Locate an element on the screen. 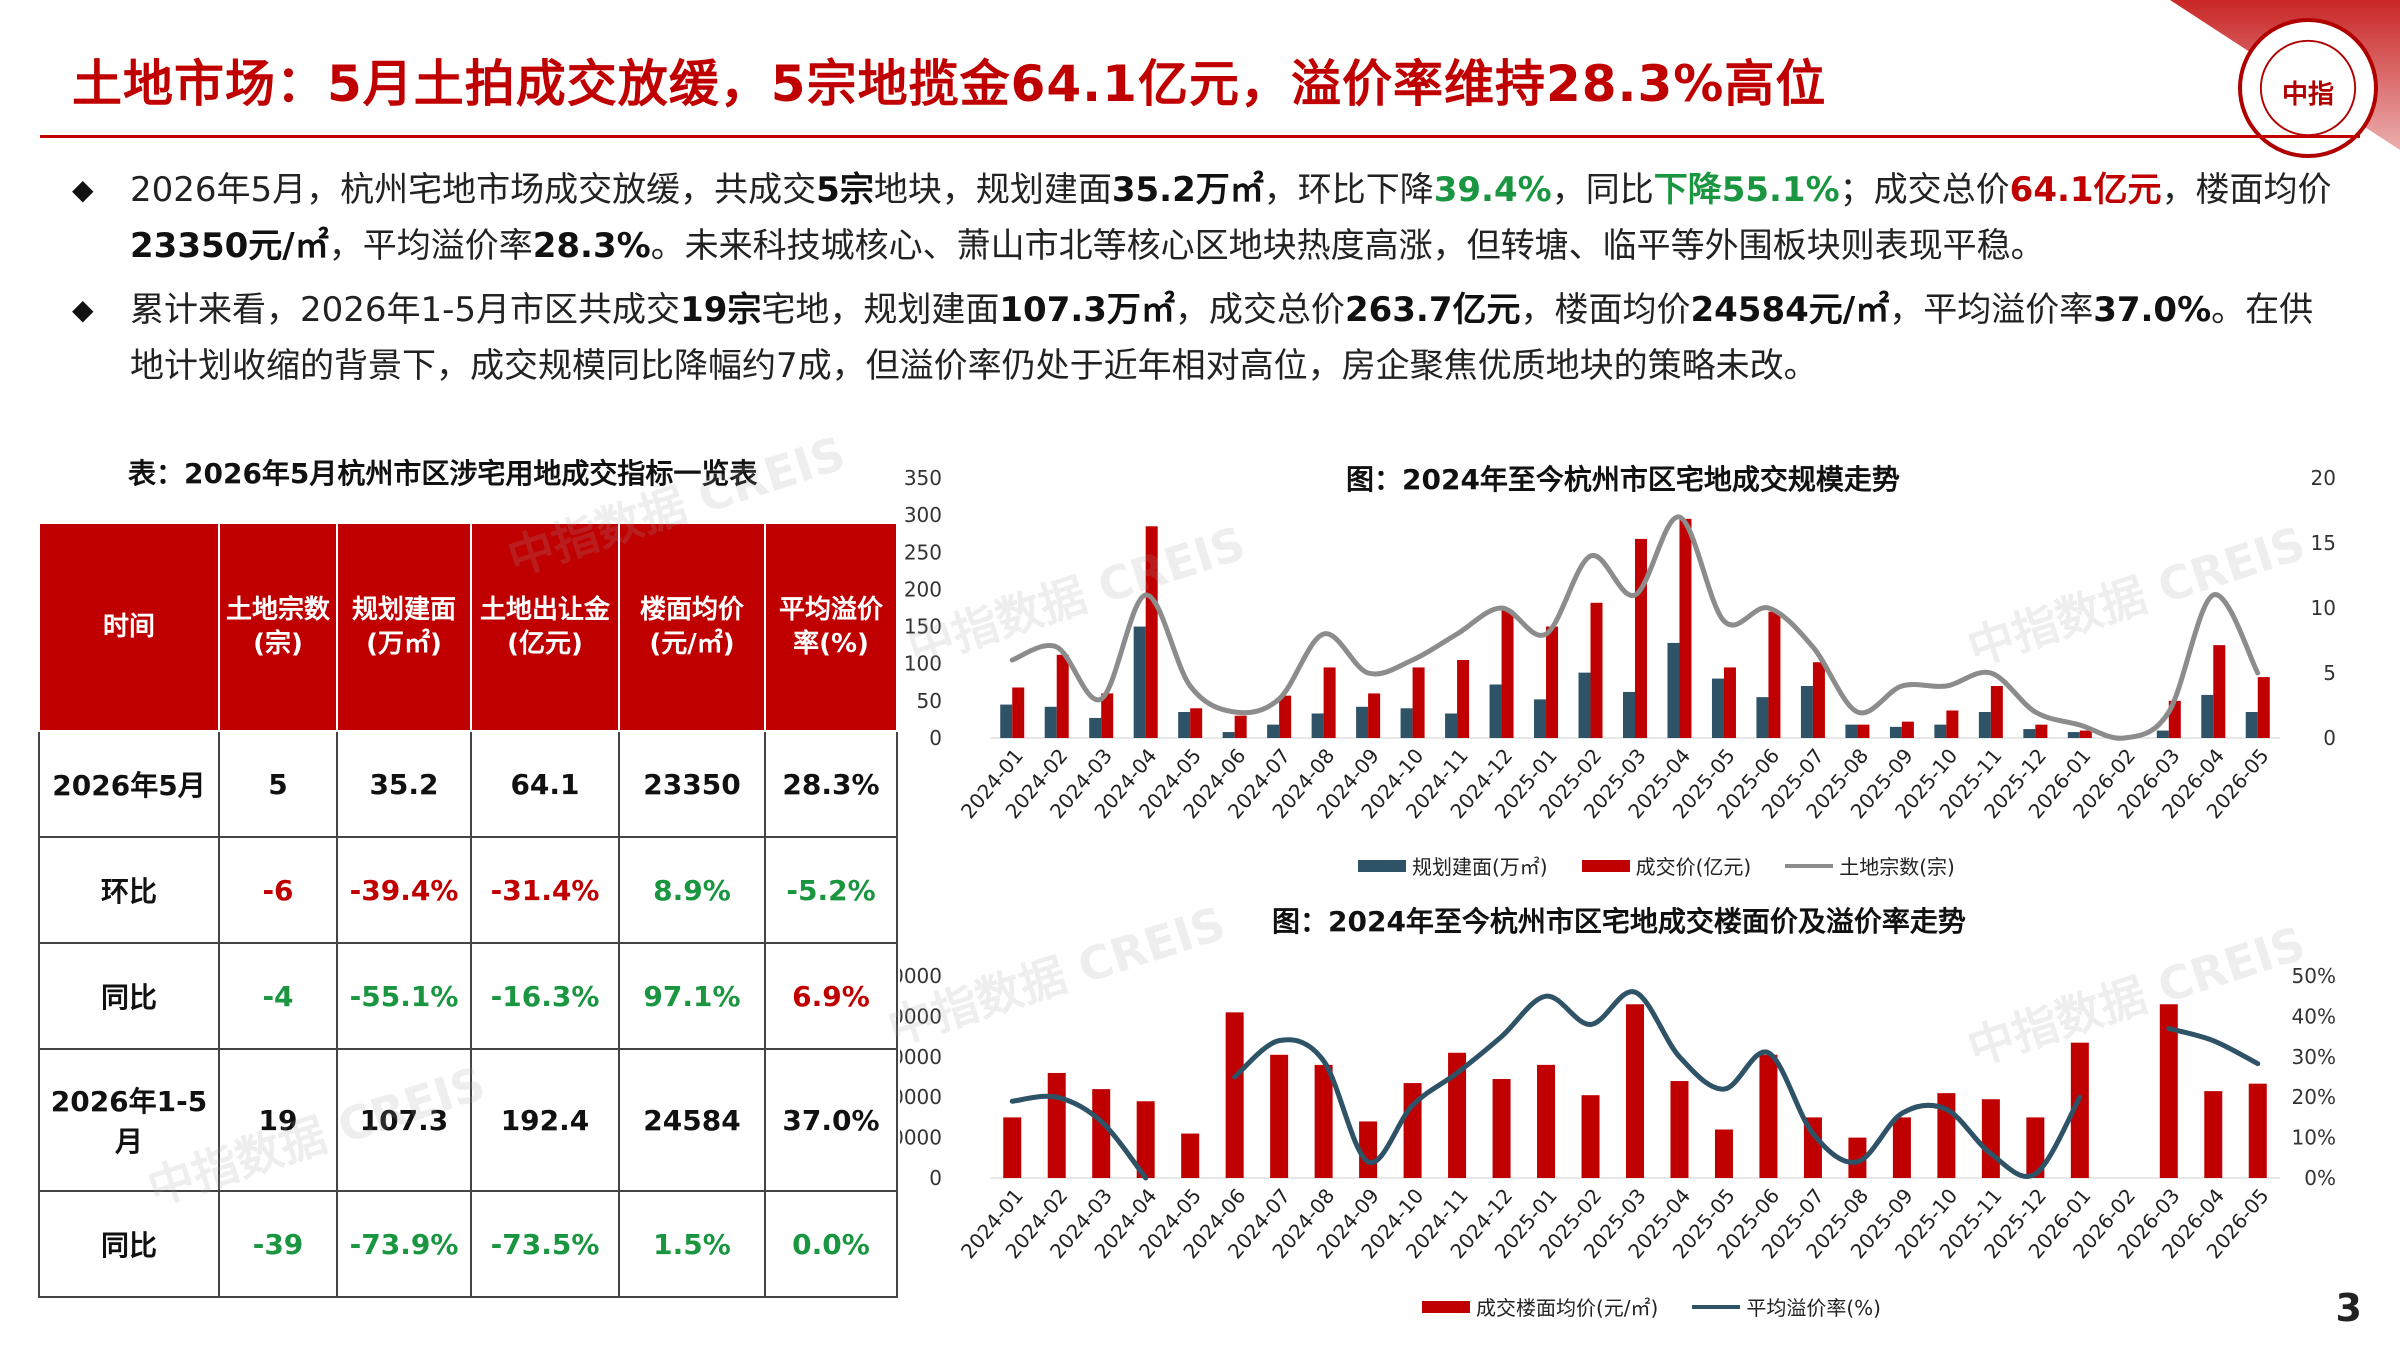 Image resolution: width=2400 pixels, height=1350 pixels. y-left-tick-label: 200 is located at coordinates (923, 589).